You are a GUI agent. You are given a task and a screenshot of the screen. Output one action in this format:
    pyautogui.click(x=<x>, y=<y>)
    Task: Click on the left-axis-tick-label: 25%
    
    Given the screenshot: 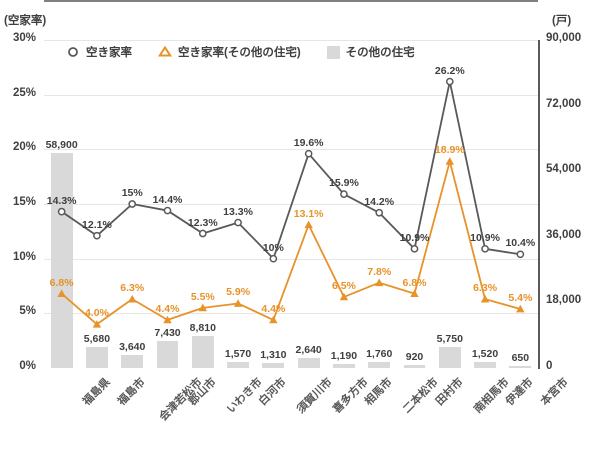 What is the action you would take?
    pyautogui.click(x=24, y=92)
    